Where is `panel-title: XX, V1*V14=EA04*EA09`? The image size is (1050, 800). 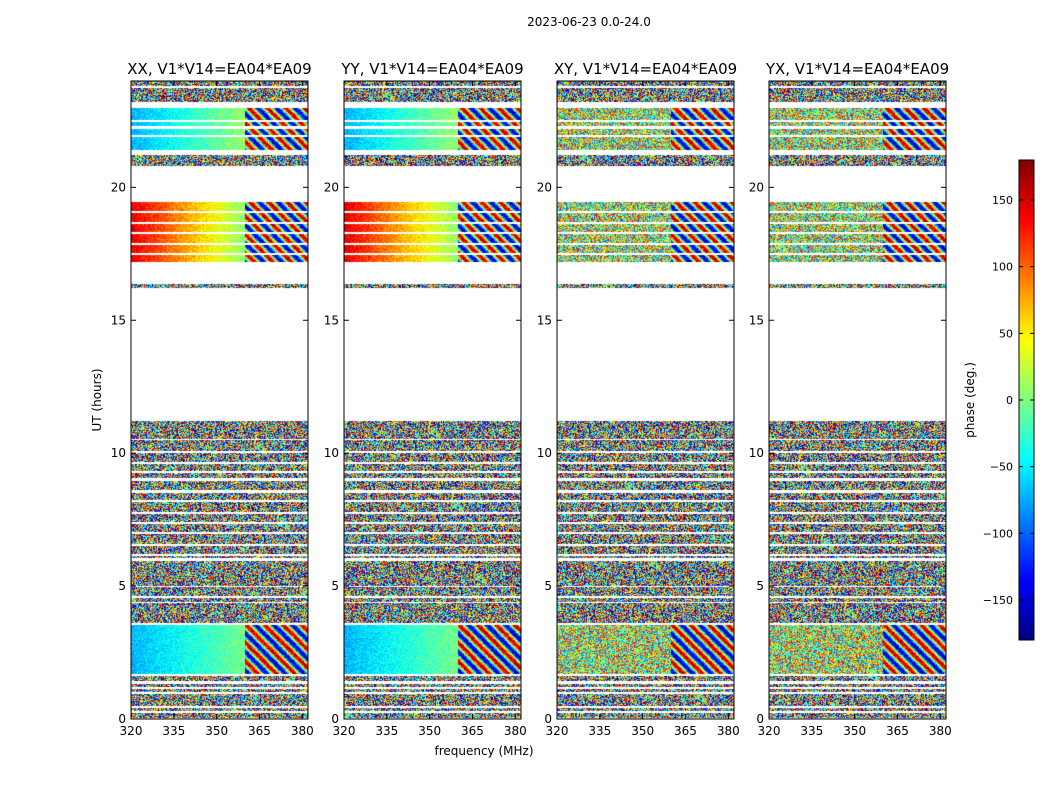
panel-title: XX, V1*V14=EA04*EA09 is located at coordinates (219, 69).